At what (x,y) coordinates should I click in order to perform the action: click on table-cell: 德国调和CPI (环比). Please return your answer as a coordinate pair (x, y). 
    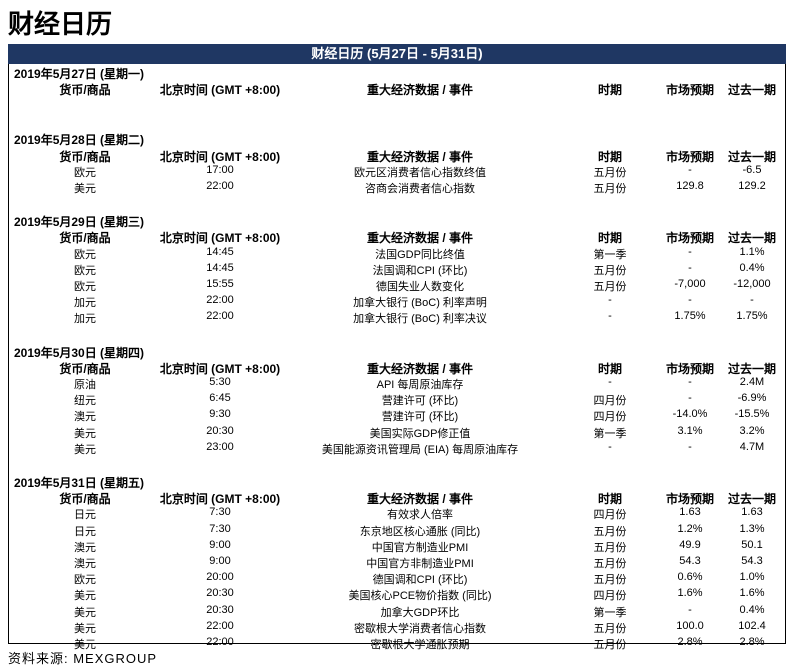
    Looking at the image, I should click on (420, 580).